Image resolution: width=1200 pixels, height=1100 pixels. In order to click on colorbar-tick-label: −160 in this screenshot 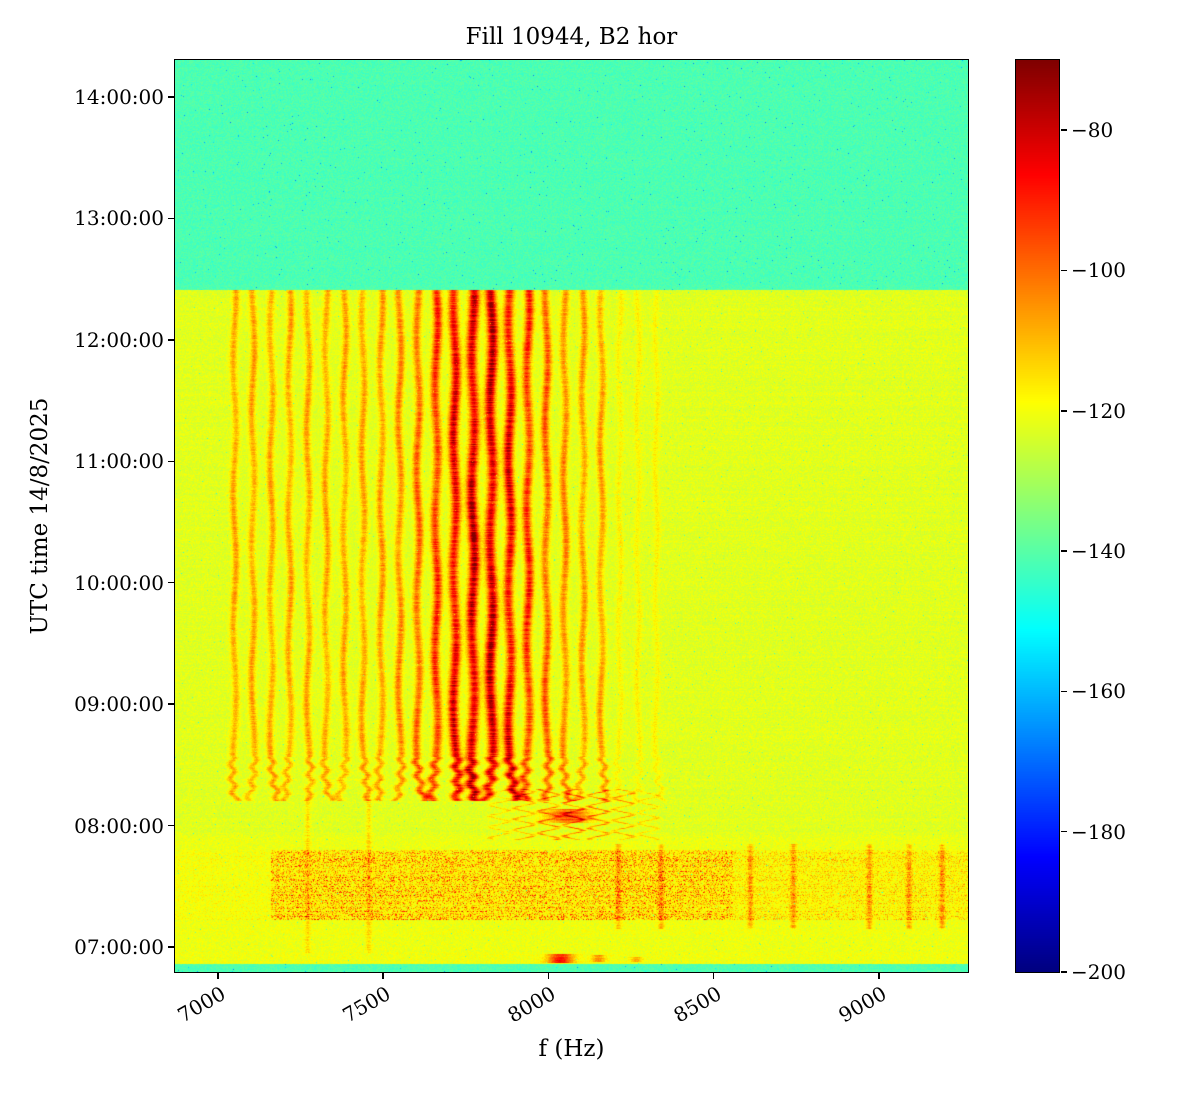, I will do `click(1098, 691)`.